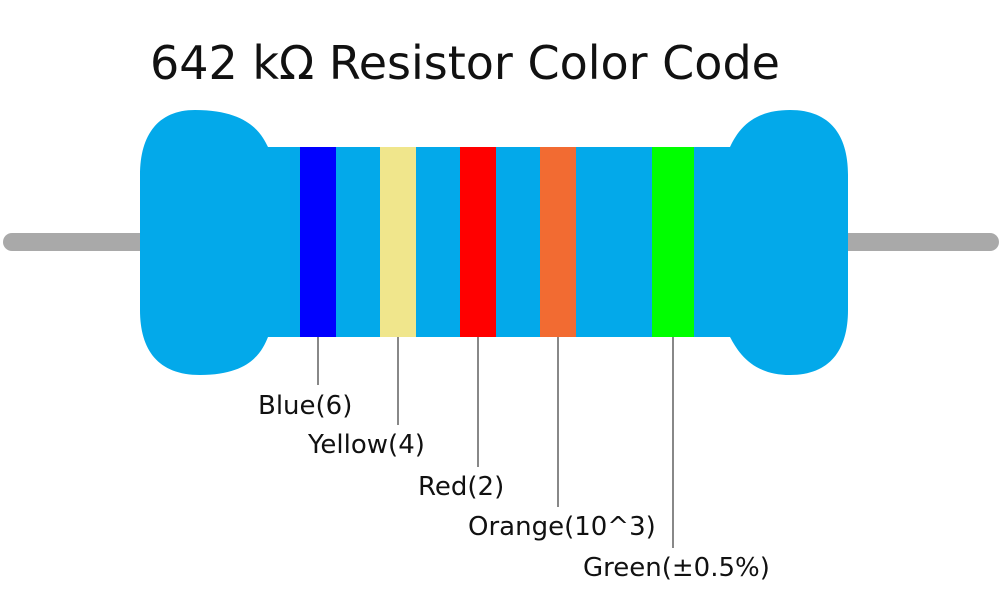 This screenshot has width=1006, height=607. I want to click on band-label: Blue(6), so click(305, 406).